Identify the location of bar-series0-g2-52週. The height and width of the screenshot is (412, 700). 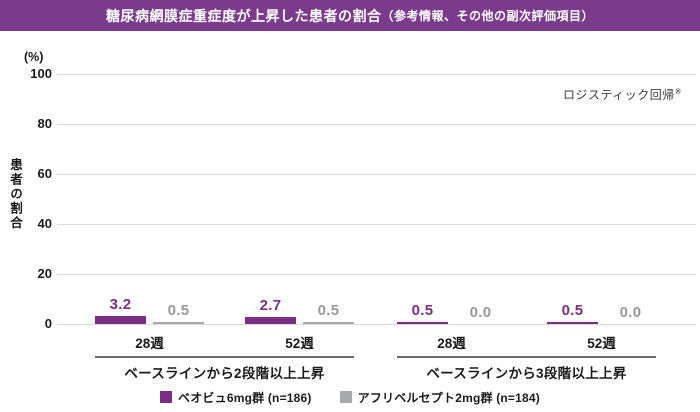
(572, 323).